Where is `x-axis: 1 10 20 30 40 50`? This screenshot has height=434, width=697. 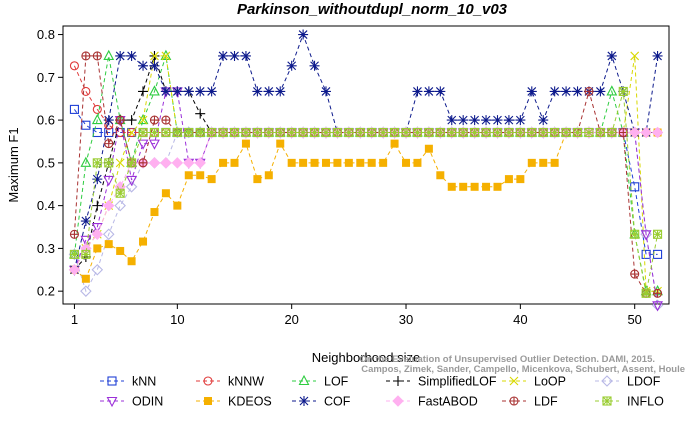
x-axis: 1 10 20 30 40 50 is located at coordinates (356, 315).